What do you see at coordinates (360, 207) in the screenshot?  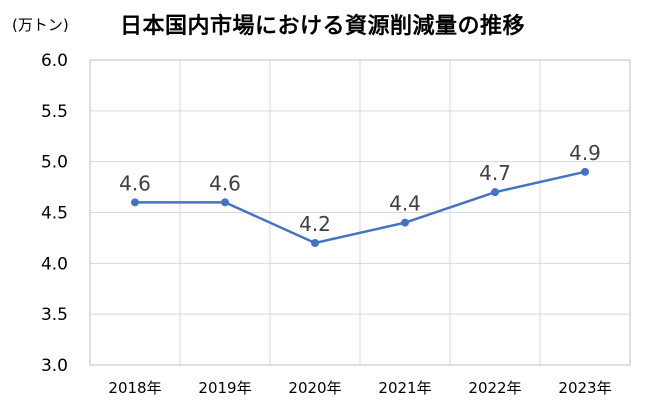 I see `series-line` at bounding box center [360, 207].